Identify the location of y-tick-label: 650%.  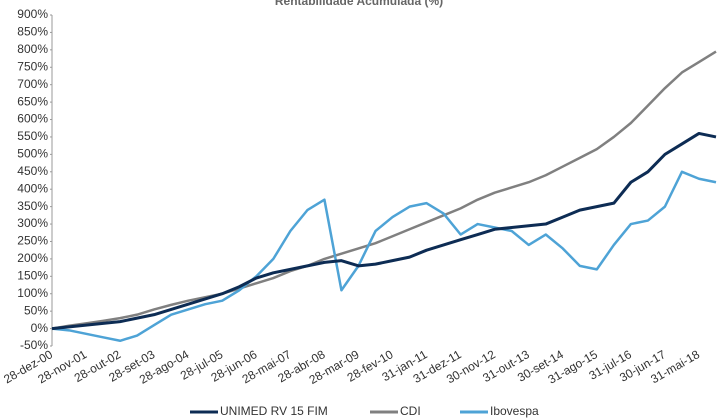
(32, 101).